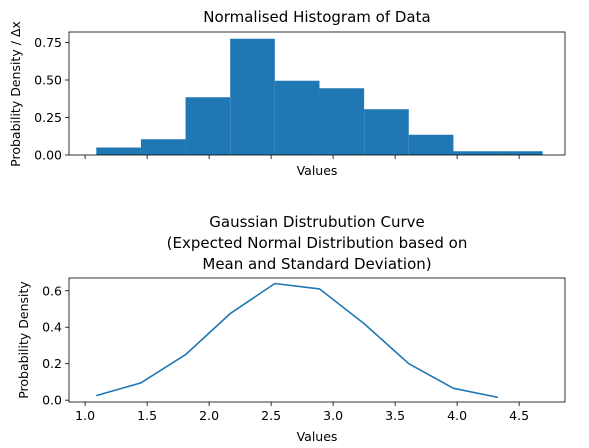 The height and width of the screenshot is (448, 589). Describe the element at coordinates (48, 117) in the screenshot. I see `histogram-y-tick-label: 0.25` at that location.